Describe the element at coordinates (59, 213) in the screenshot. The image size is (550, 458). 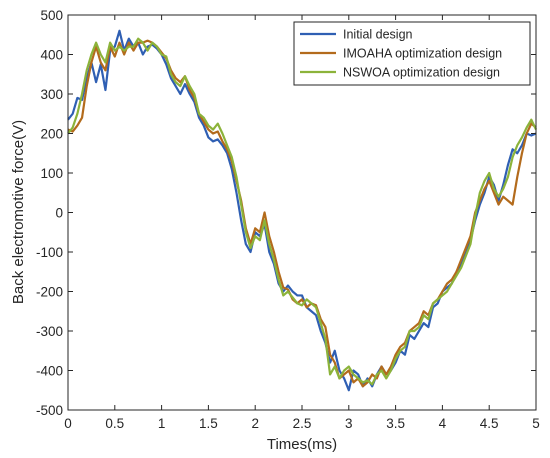
I see `y-tick-label: 0` at that location.